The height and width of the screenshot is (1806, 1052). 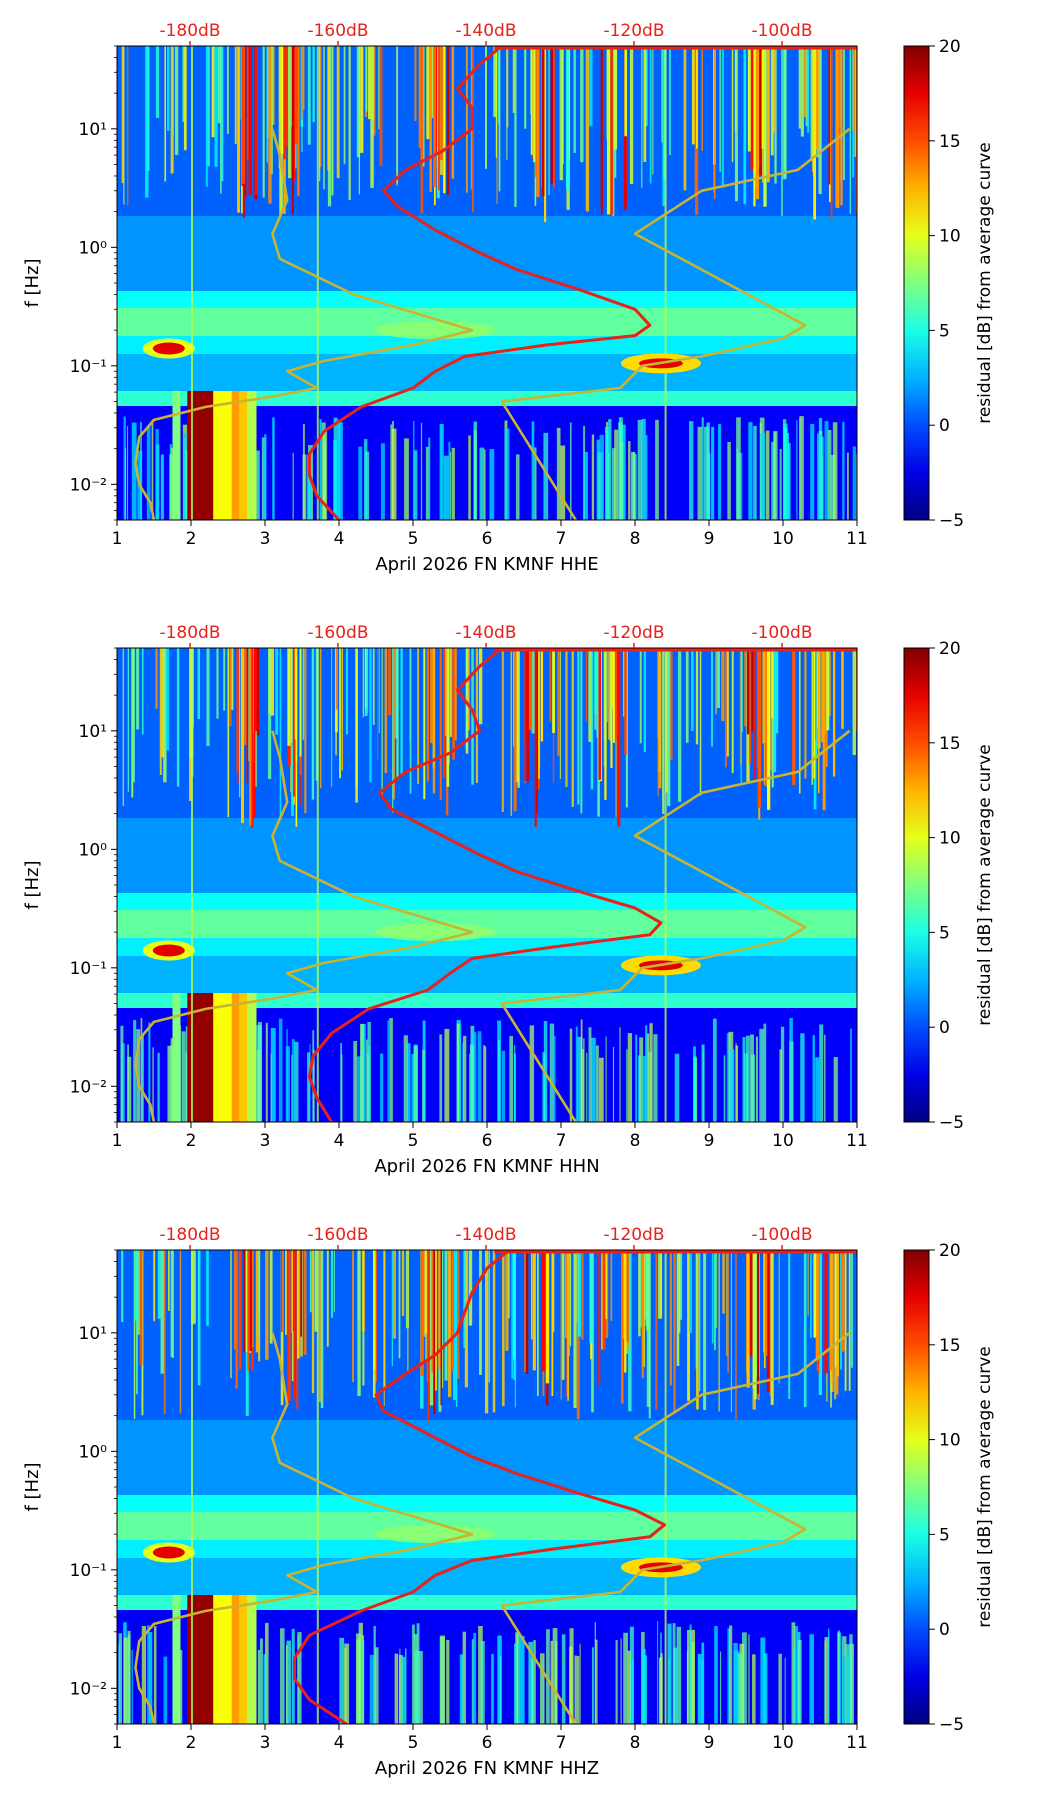 I want to click on x-axis-label: April 2026 FN KMNF HHN, so click(x=486, y=1166).